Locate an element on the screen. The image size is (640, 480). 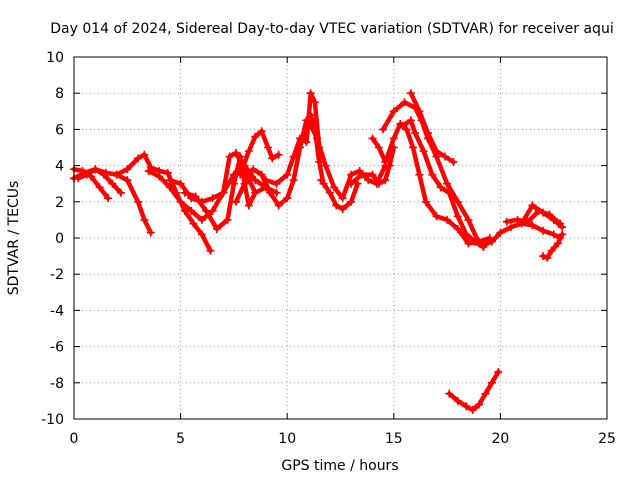
x-tick-label: 5 is located at coordinates (180, 439).